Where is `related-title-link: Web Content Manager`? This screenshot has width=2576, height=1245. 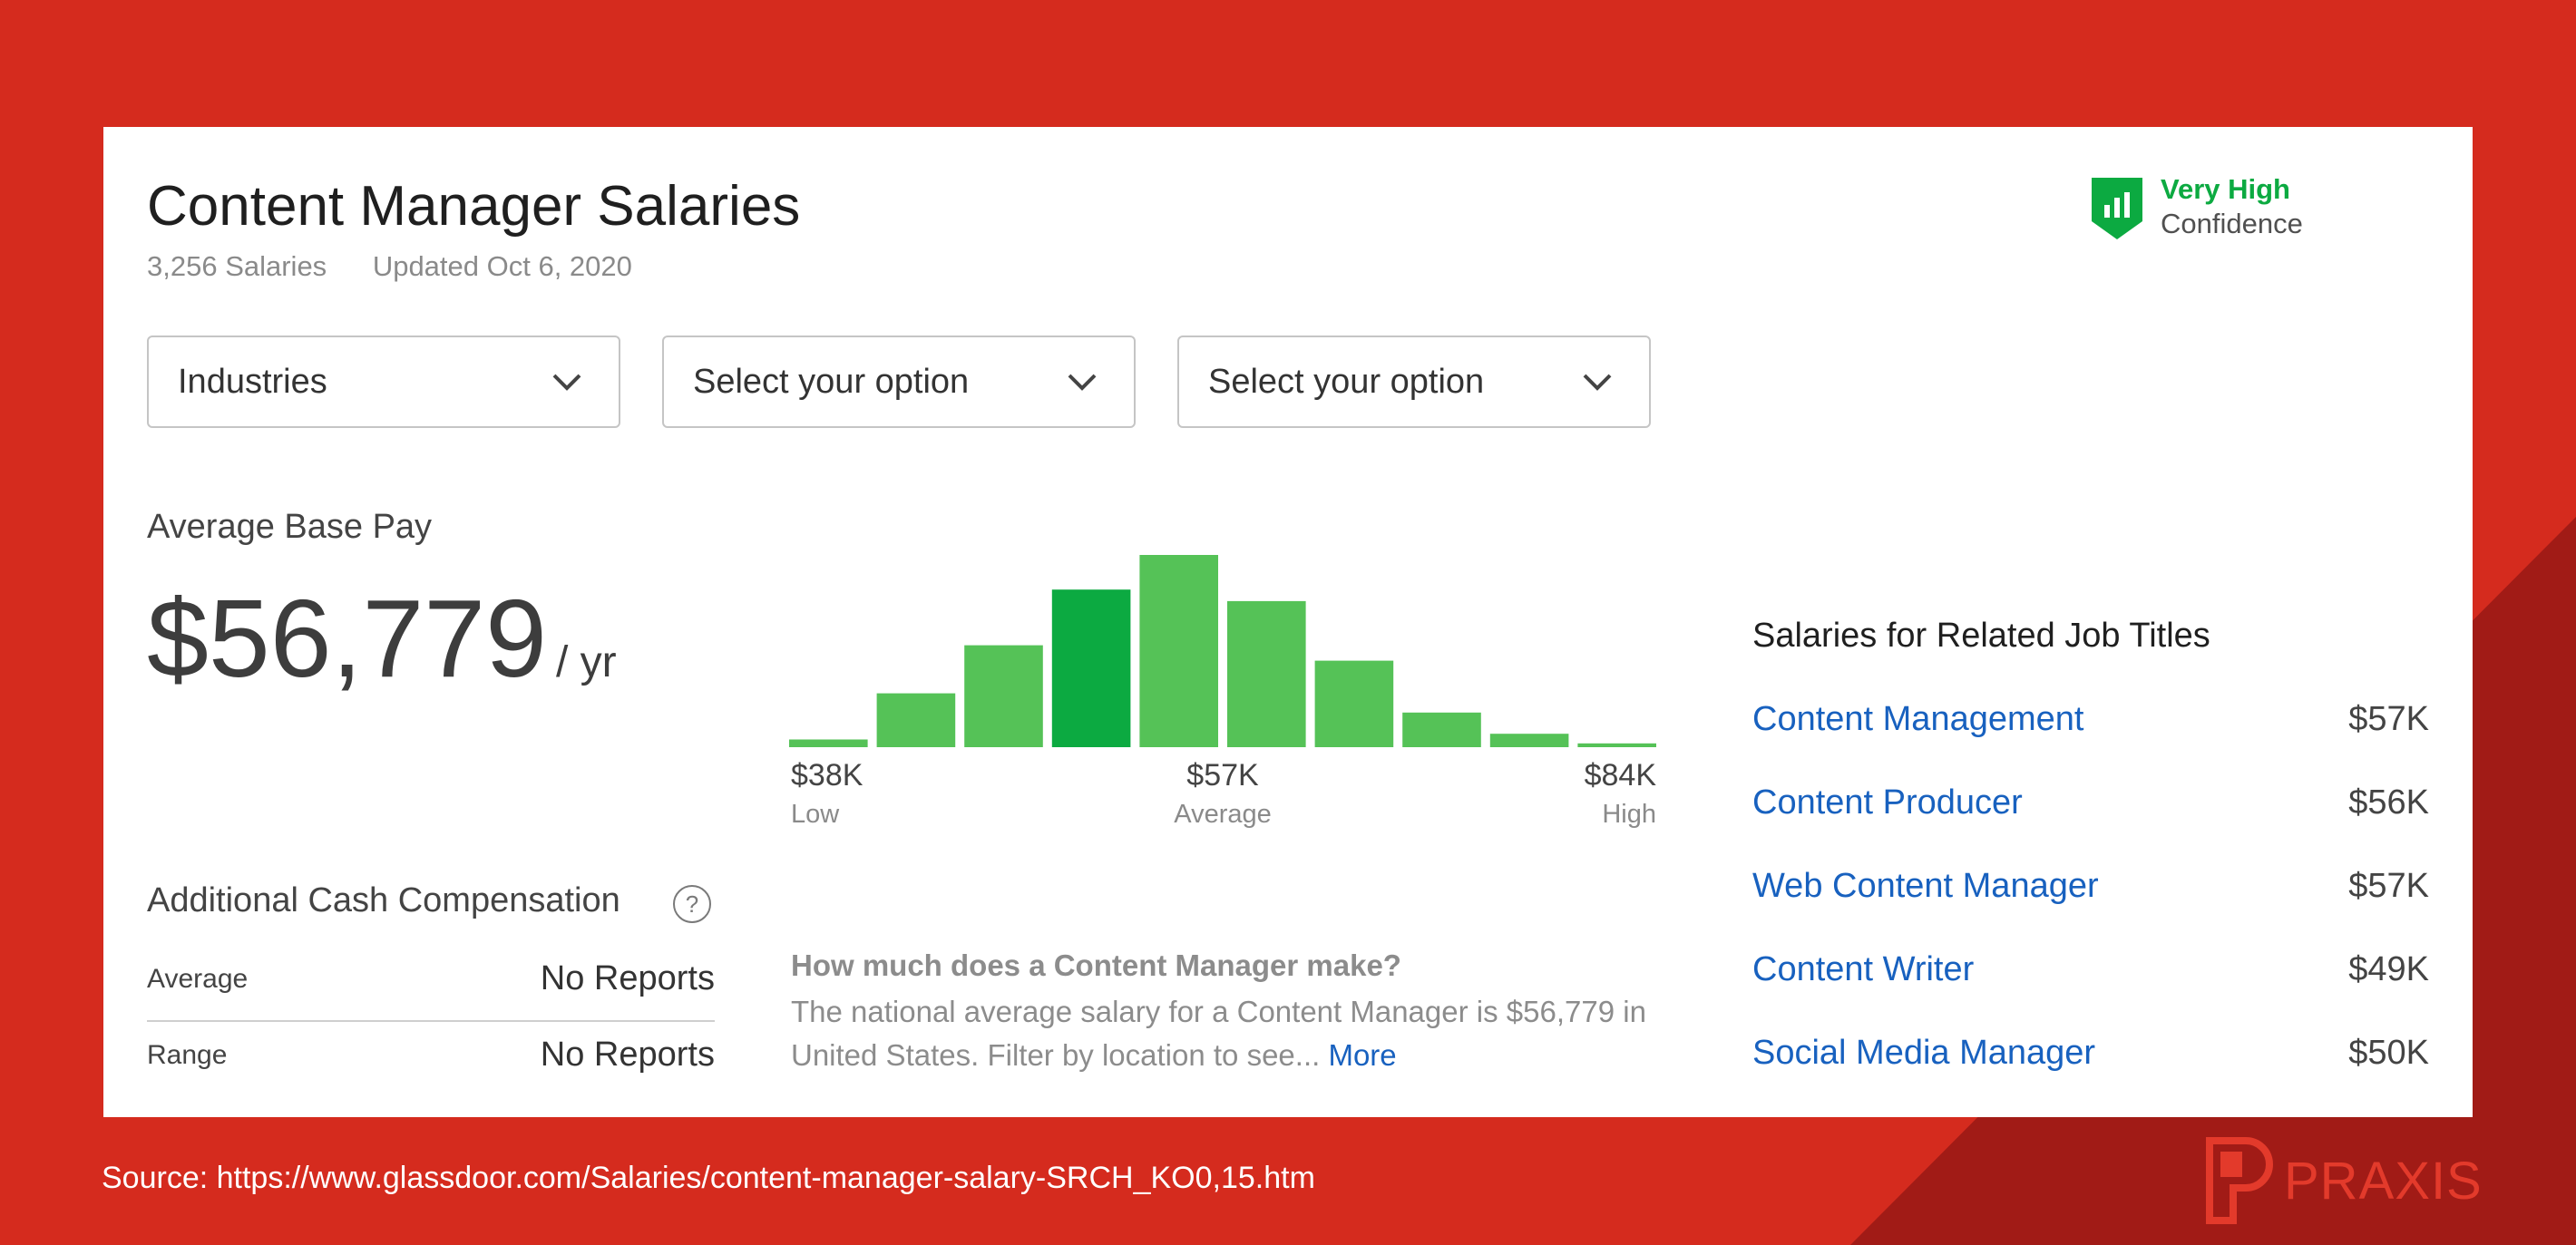 related-title-link: Web Content Manager is located at coordinates (1925, 886).